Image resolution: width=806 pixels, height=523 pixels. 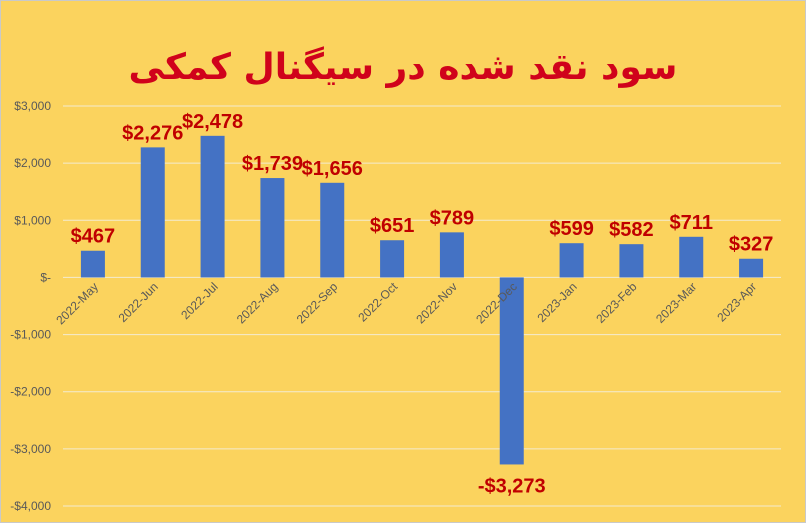 What do you see at coordinates (32, 220) in the screenshot?
I see `y-tick-label: $1,000` at bounding box center [32, 220].